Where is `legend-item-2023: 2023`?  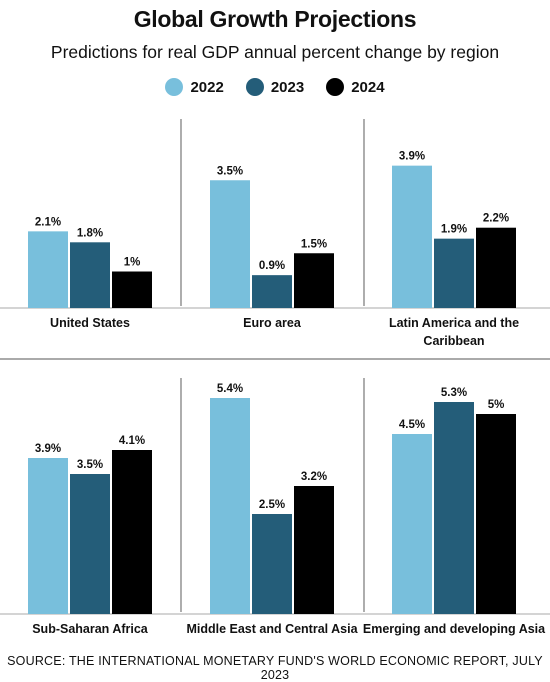 legend-item-2023: 2023 is located at coordinates (275, 87).